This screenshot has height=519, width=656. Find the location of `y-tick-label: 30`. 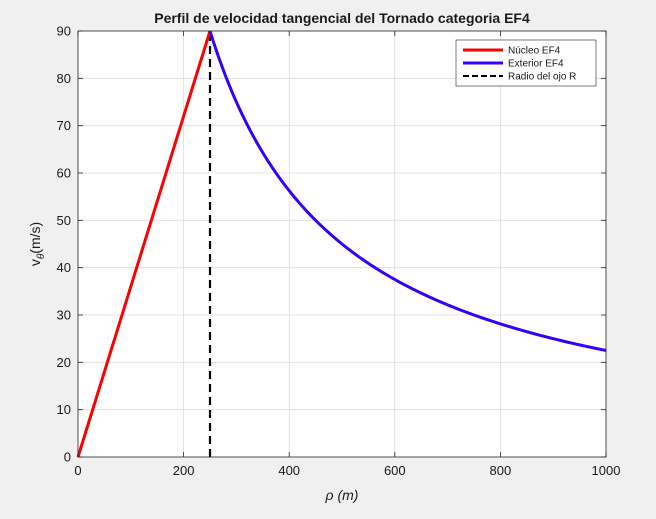

y-tick-label: 30 is located at coordinates (64, 315).